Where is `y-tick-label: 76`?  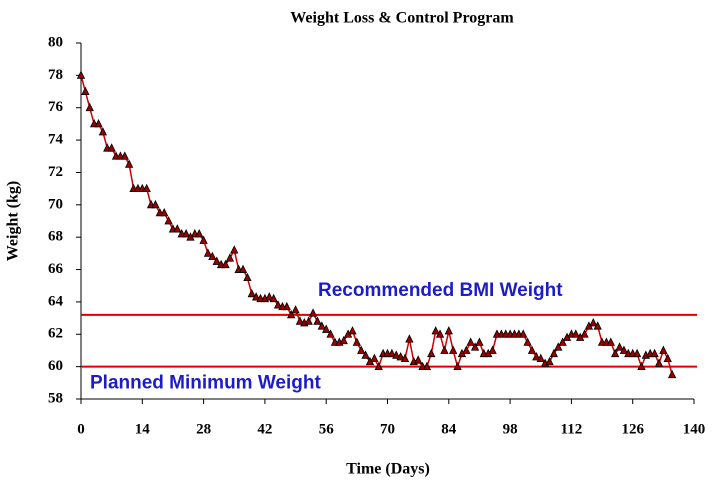 y-tick-label: 76 is located at coordinates (56, 107).